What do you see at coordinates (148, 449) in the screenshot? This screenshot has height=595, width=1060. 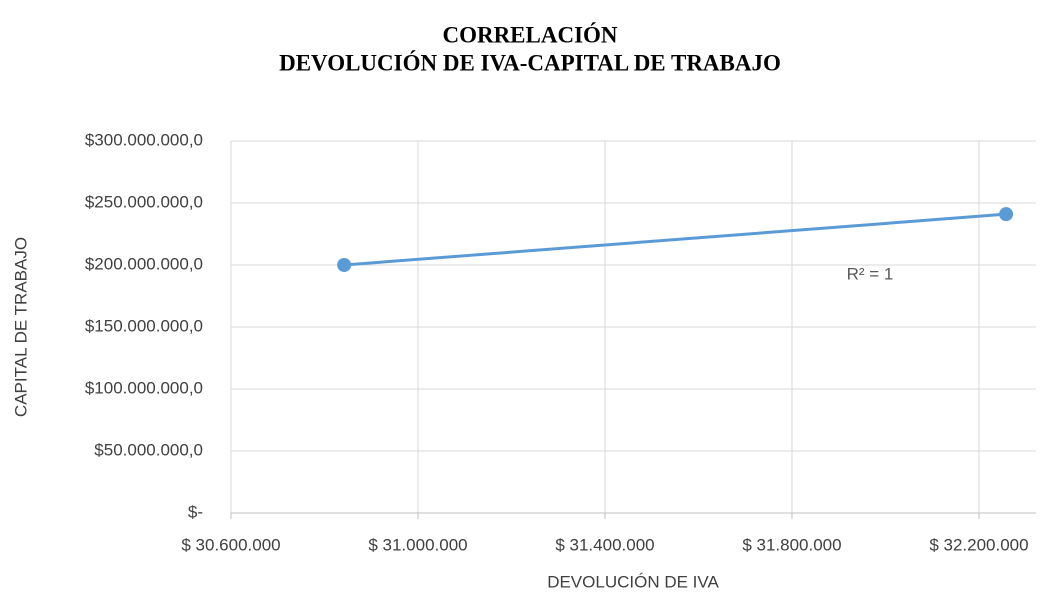 I see `y-tick-label: $50.000.000,0` at bounding box center [148, 449].